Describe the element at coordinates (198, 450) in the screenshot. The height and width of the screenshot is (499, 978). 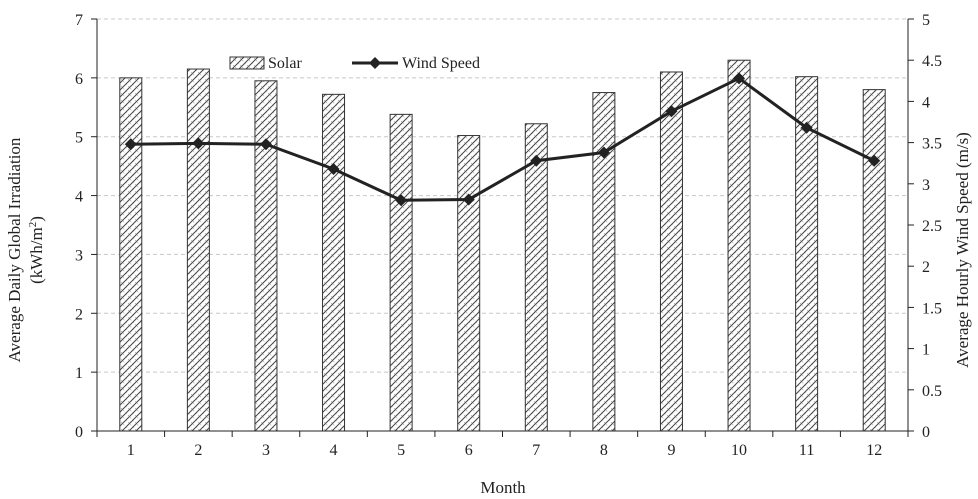
I see `x-tick-label: 2` at that location.